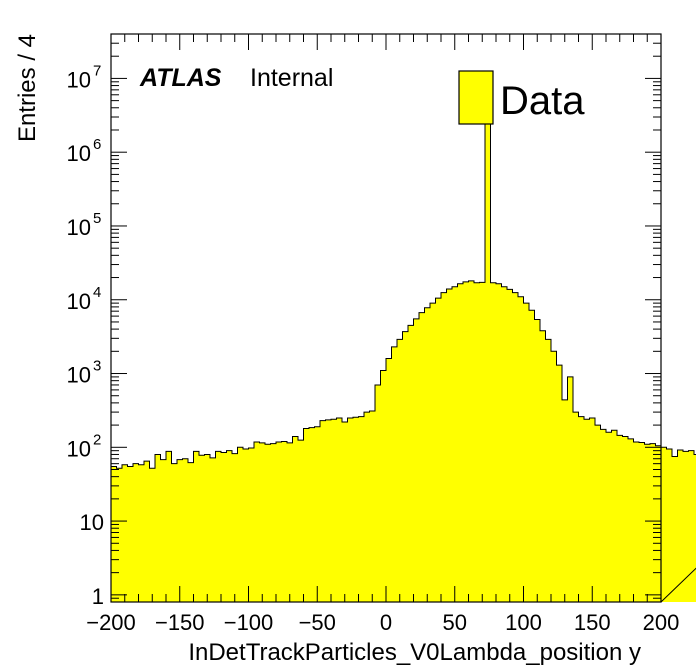 The image size is (696, 672). What do you see at coordinates (661, 622) in the screenshot?
I see `x-tick-label: 200` at bounding box center [661, 622].